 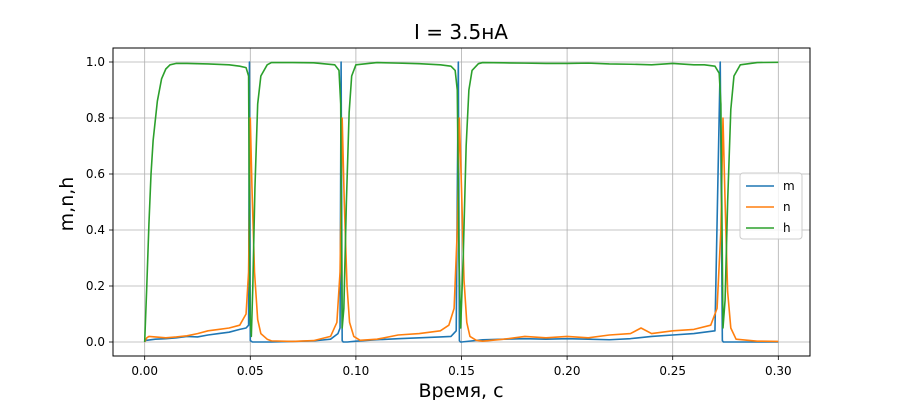 I want to click on x-tick-label: 0.15, so click(x=461, y=371).